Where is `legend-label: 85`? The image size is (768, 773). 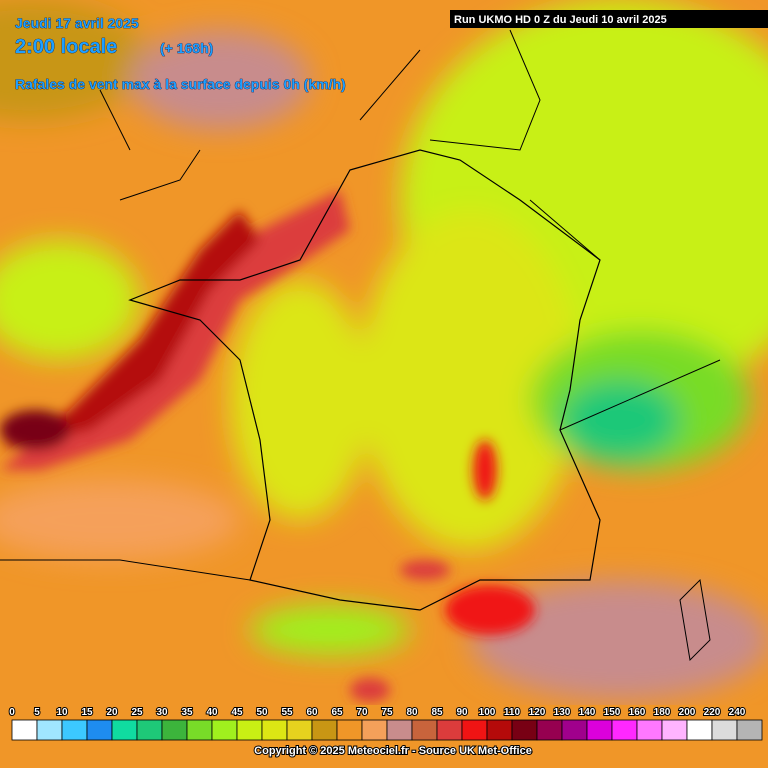
legend-label: 85 is located at coordinates (437, 712).